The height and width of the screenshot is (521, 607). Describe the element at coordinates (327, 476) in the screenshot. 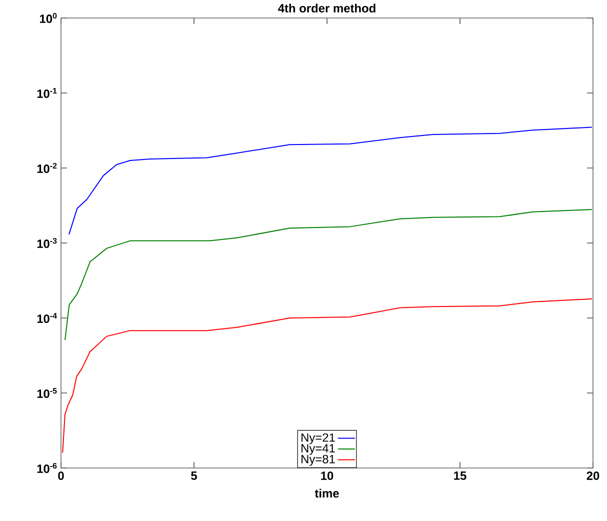

I see `x-tick-label: 10` at that location.